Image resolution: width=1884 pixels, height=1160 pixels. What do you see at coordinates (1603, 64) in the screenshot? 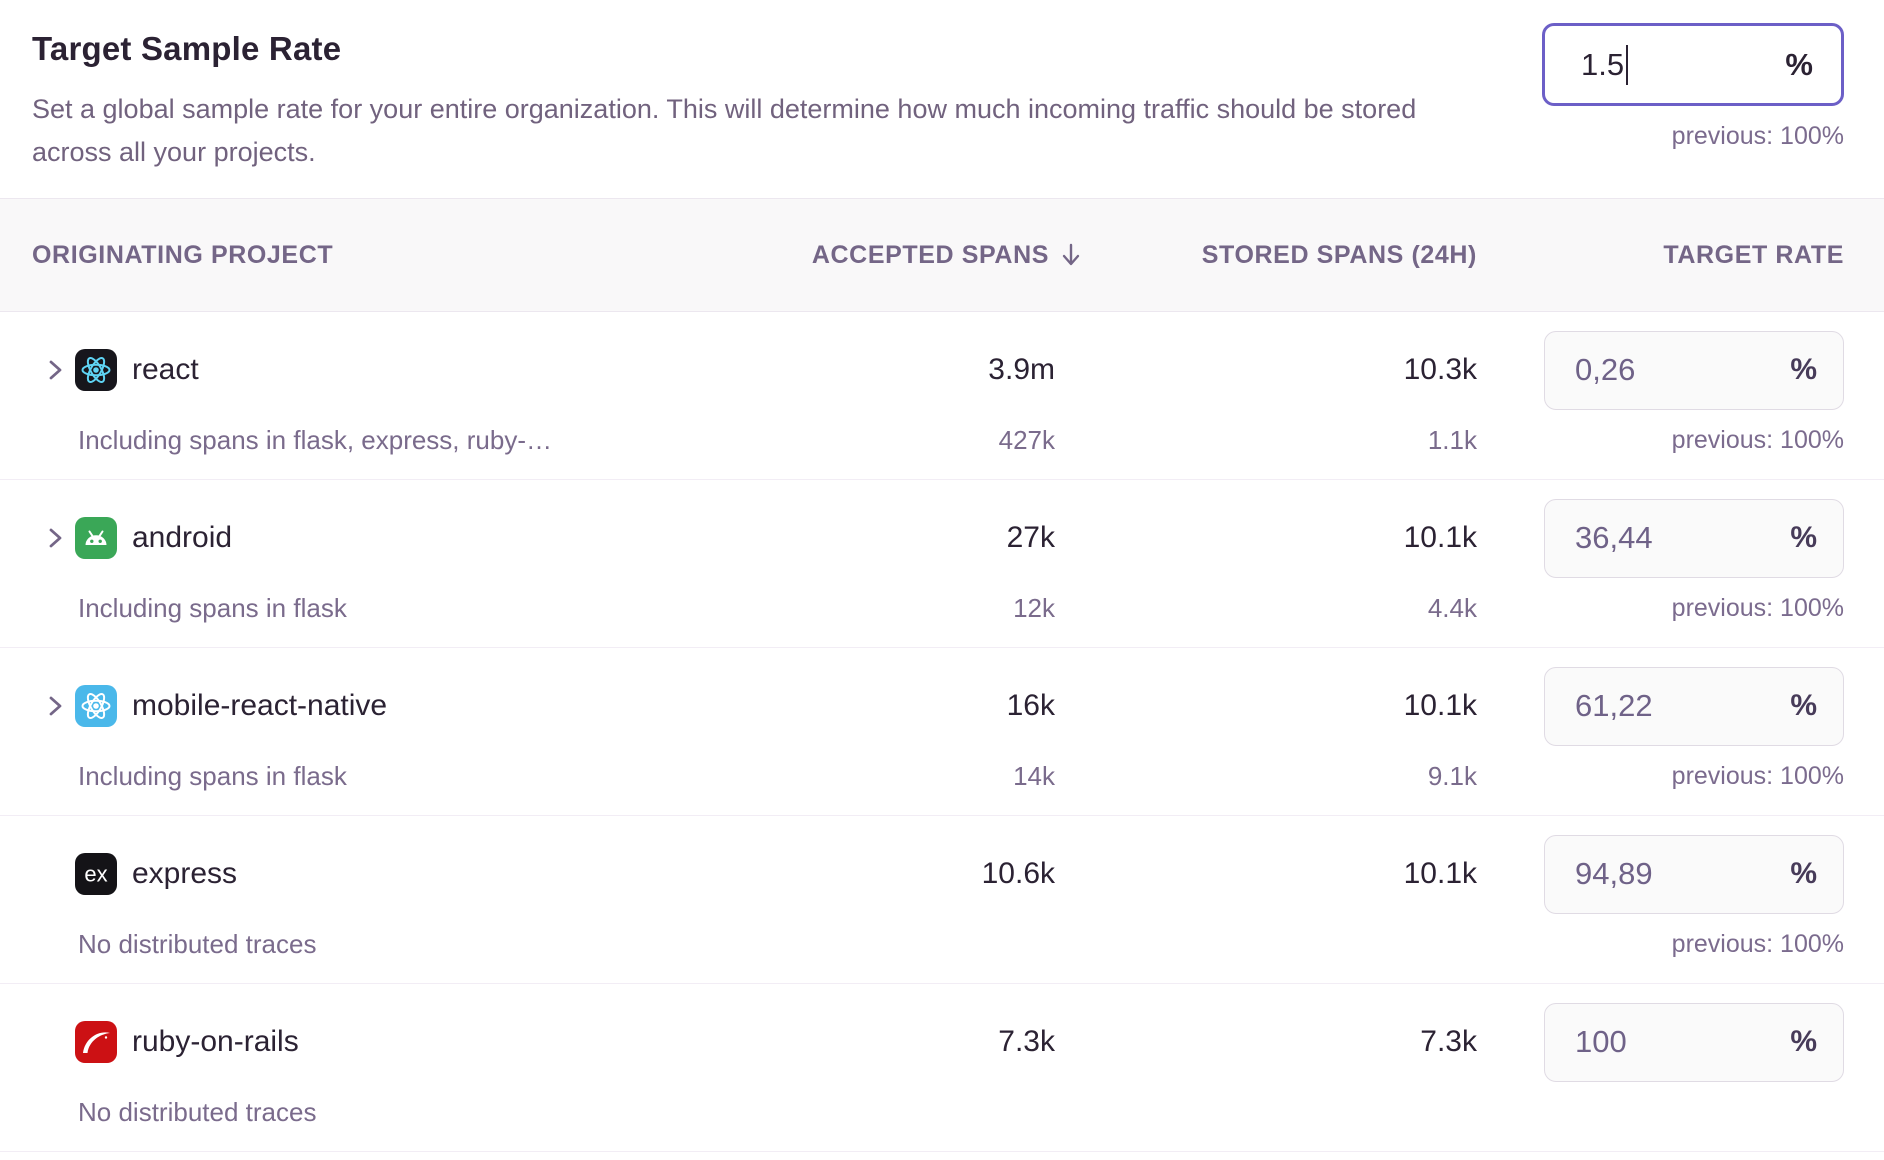
I see `global-sample-rate-value: 1.5` at bounding box center [1603, 64].